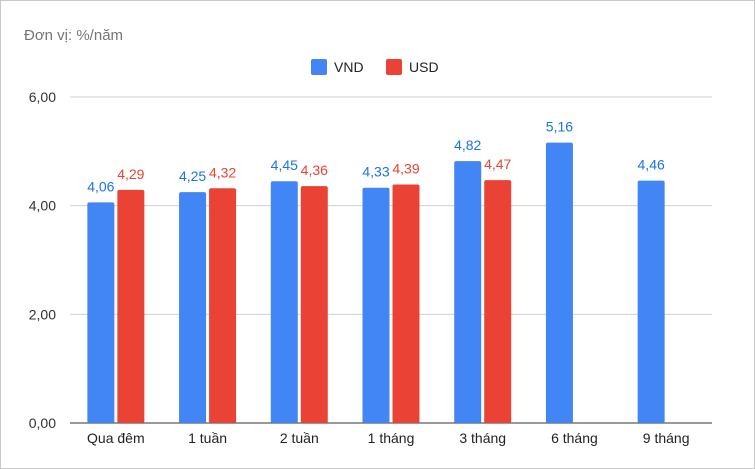  Describe the element at coordinates (375, 172) in the screenshot. I see `data-label-vnd: 4,33` at that location.